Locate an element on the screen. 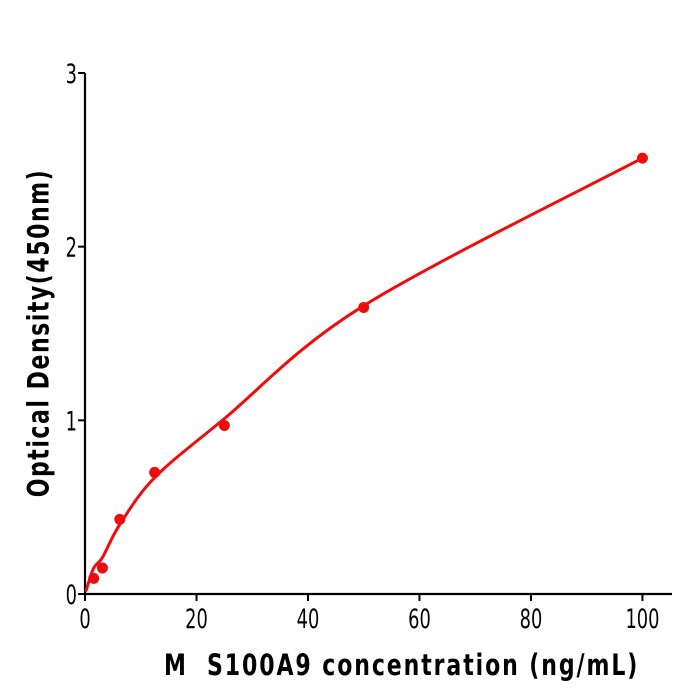 The width and height of the screenshot is (700, 700). y-tick-label: 1 is located at coordinates (71, 422).